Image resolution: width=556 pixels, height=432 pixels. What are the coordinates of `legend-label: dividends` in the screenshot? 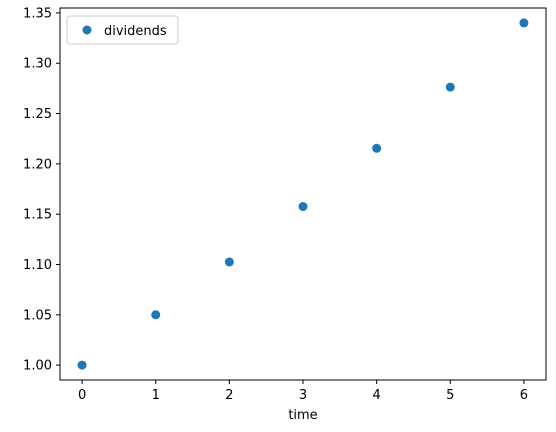 It's located at (135, 31).